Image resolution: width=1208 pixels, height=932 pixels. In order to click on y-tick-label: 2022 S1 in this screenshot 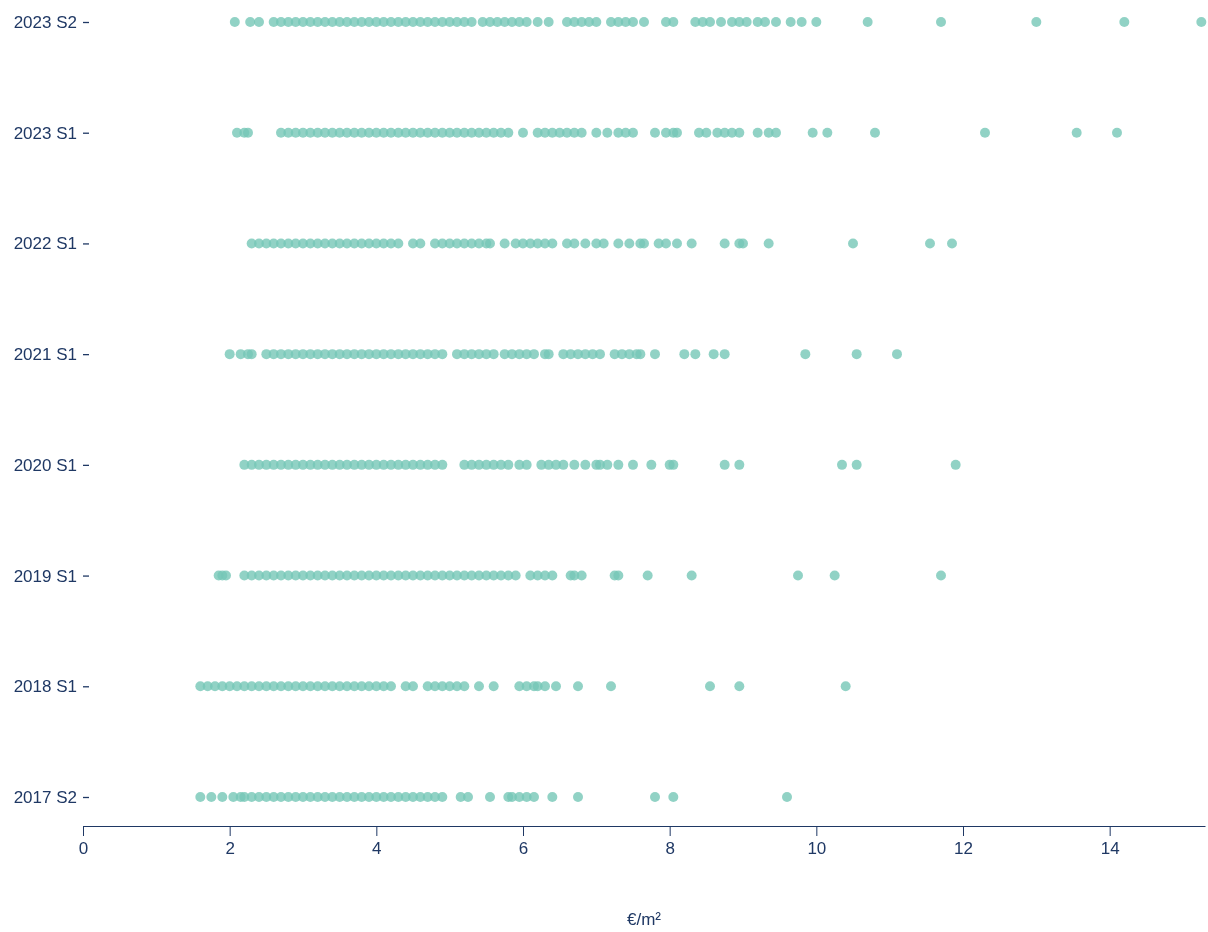, I will do `click(45, 244)`.